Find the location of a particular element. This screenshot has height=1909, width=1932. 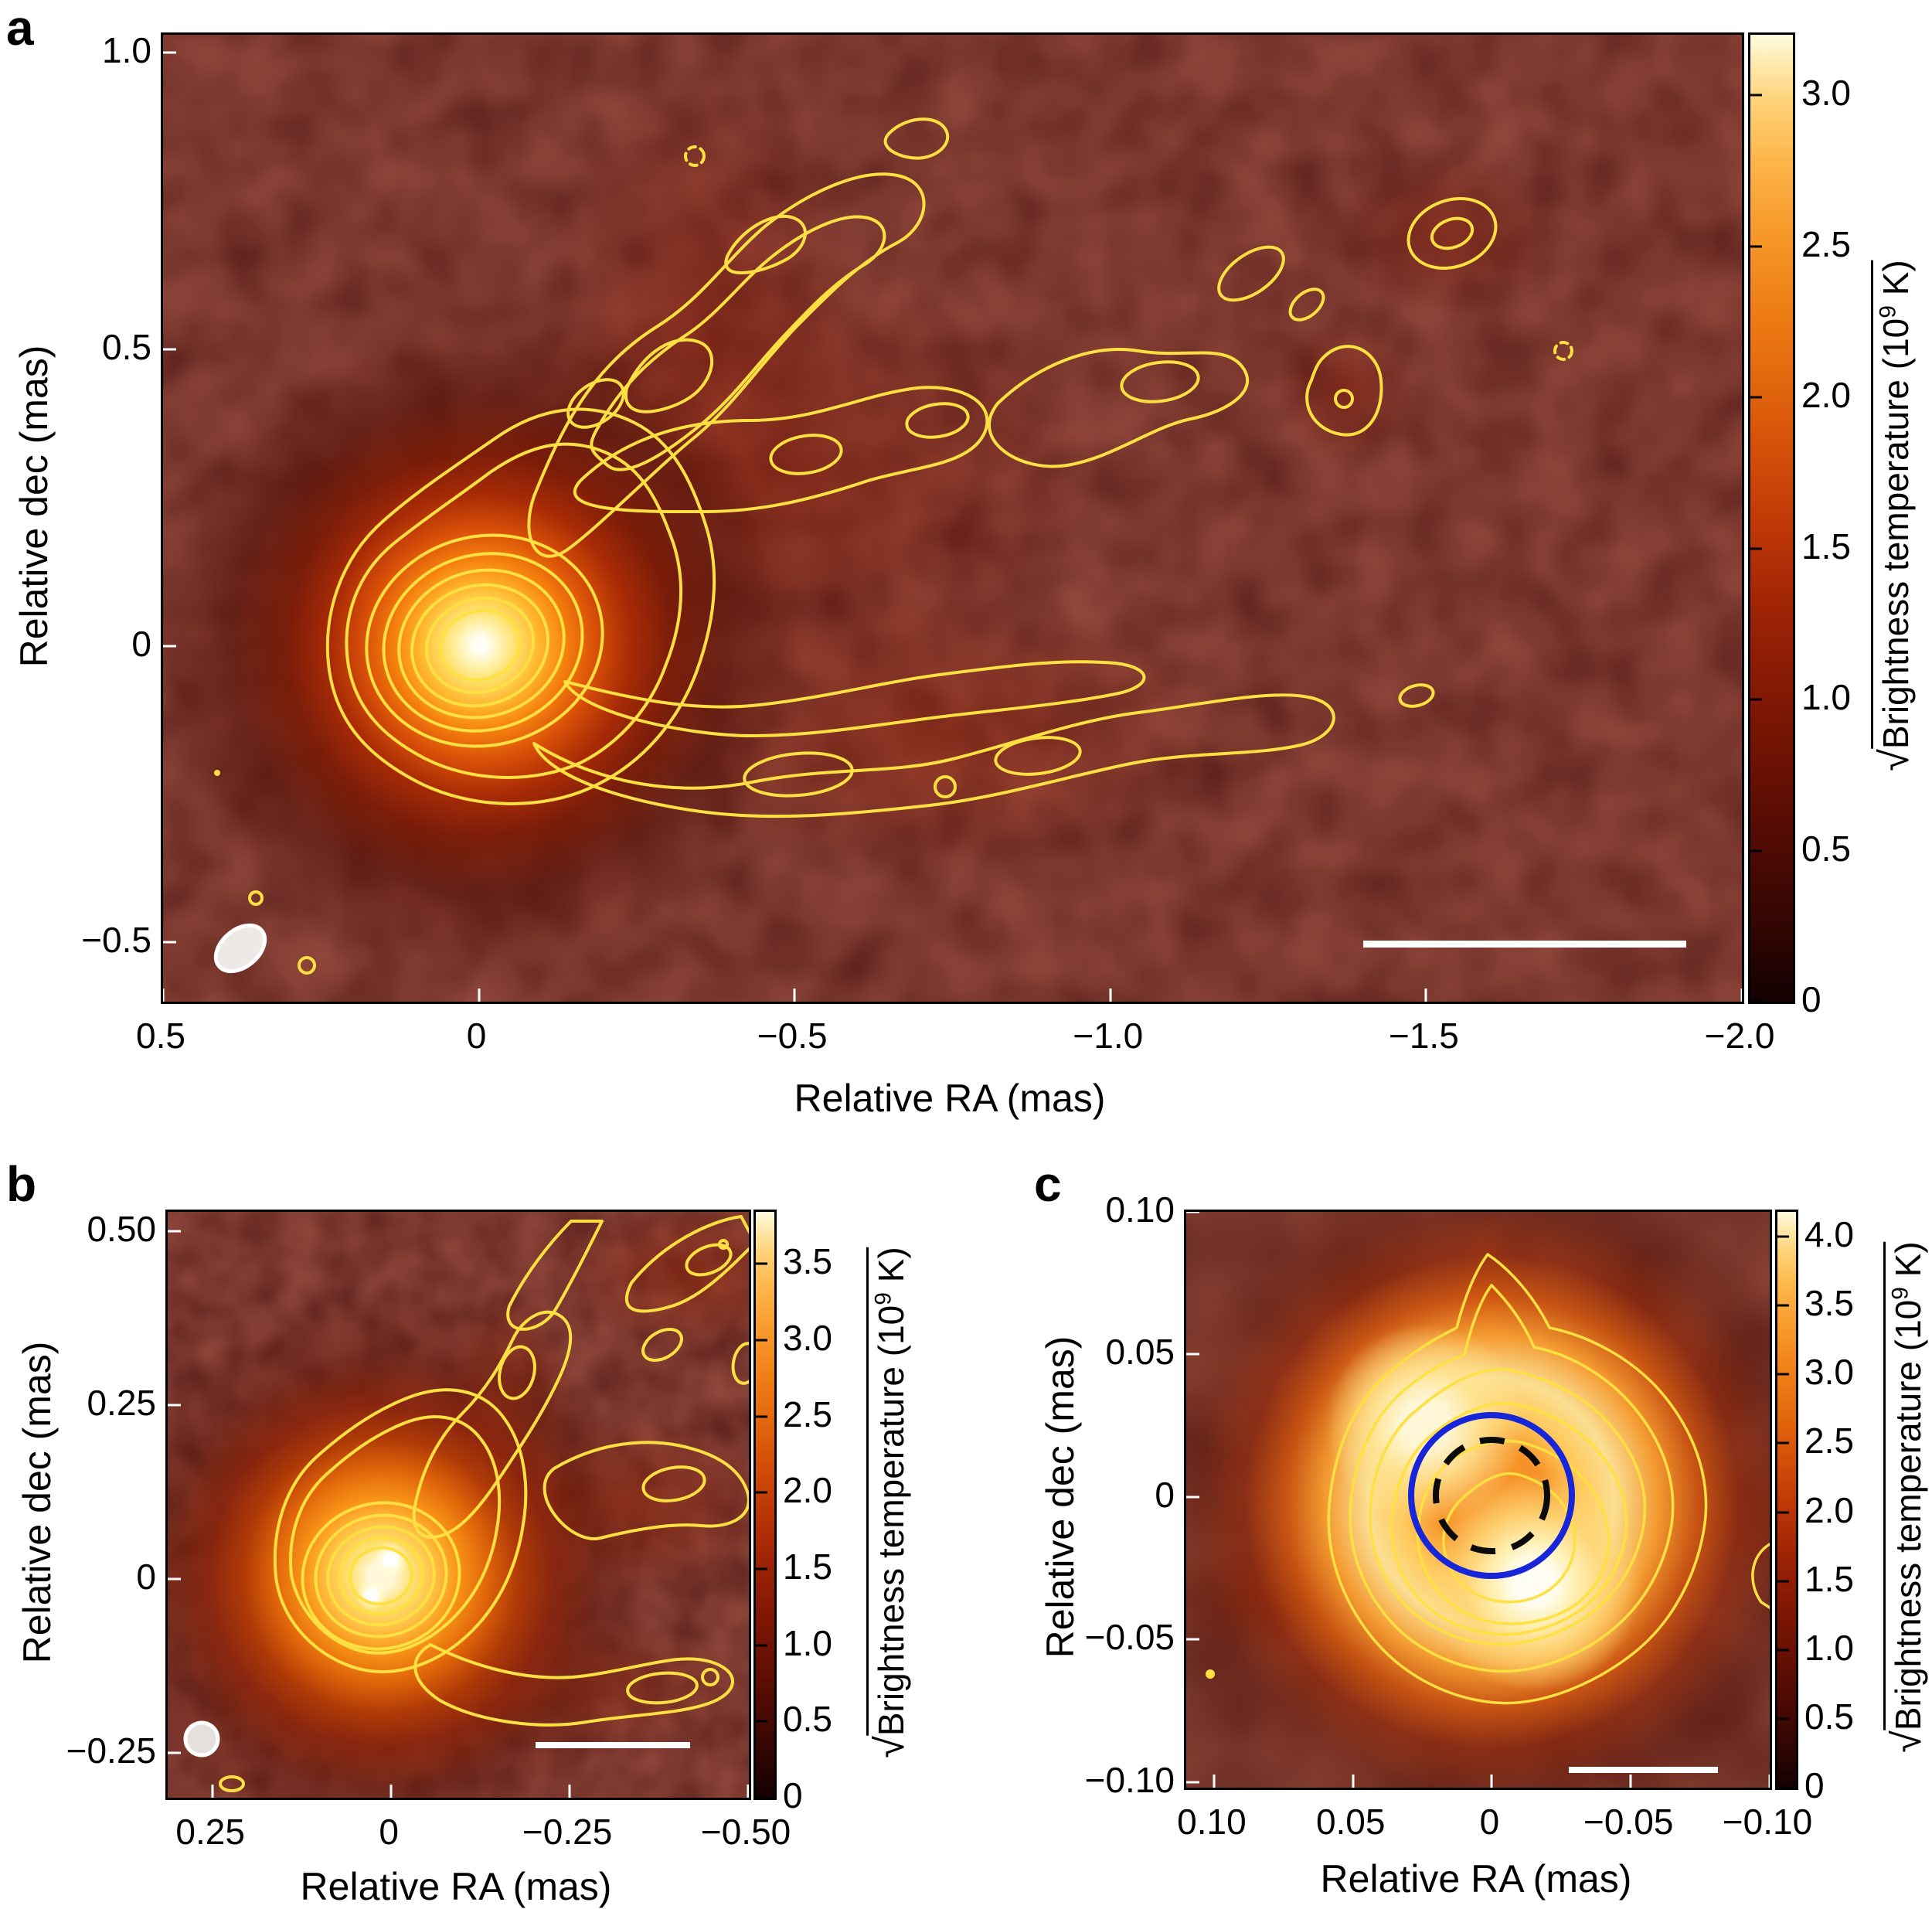

panel-letter-a: a is located at coordinates (20, 28).